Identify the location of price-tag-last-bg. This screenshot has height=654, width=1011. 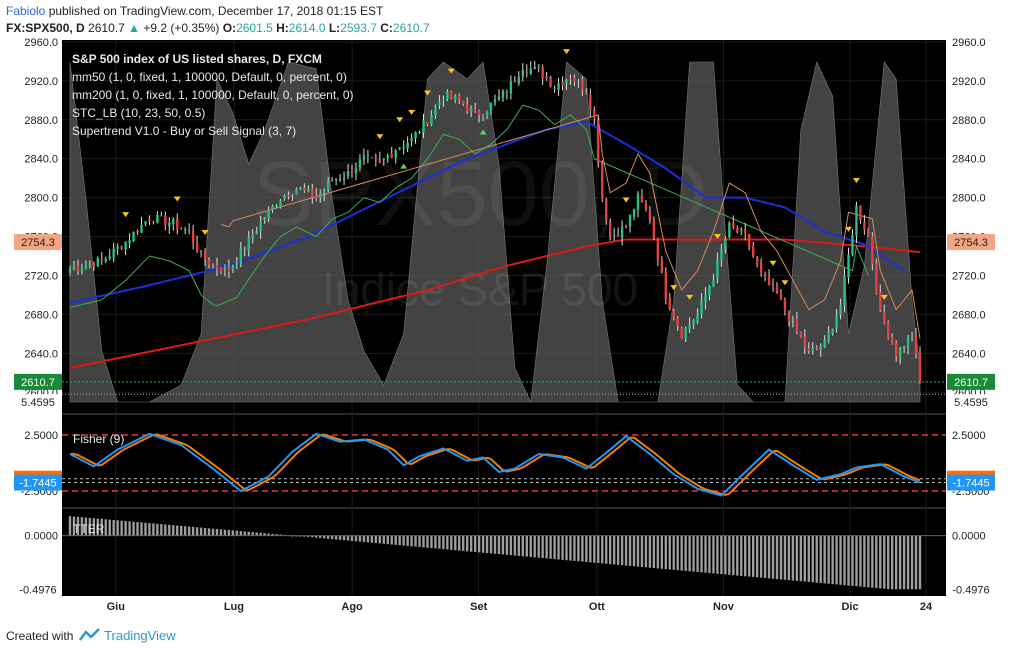
(971, 381).